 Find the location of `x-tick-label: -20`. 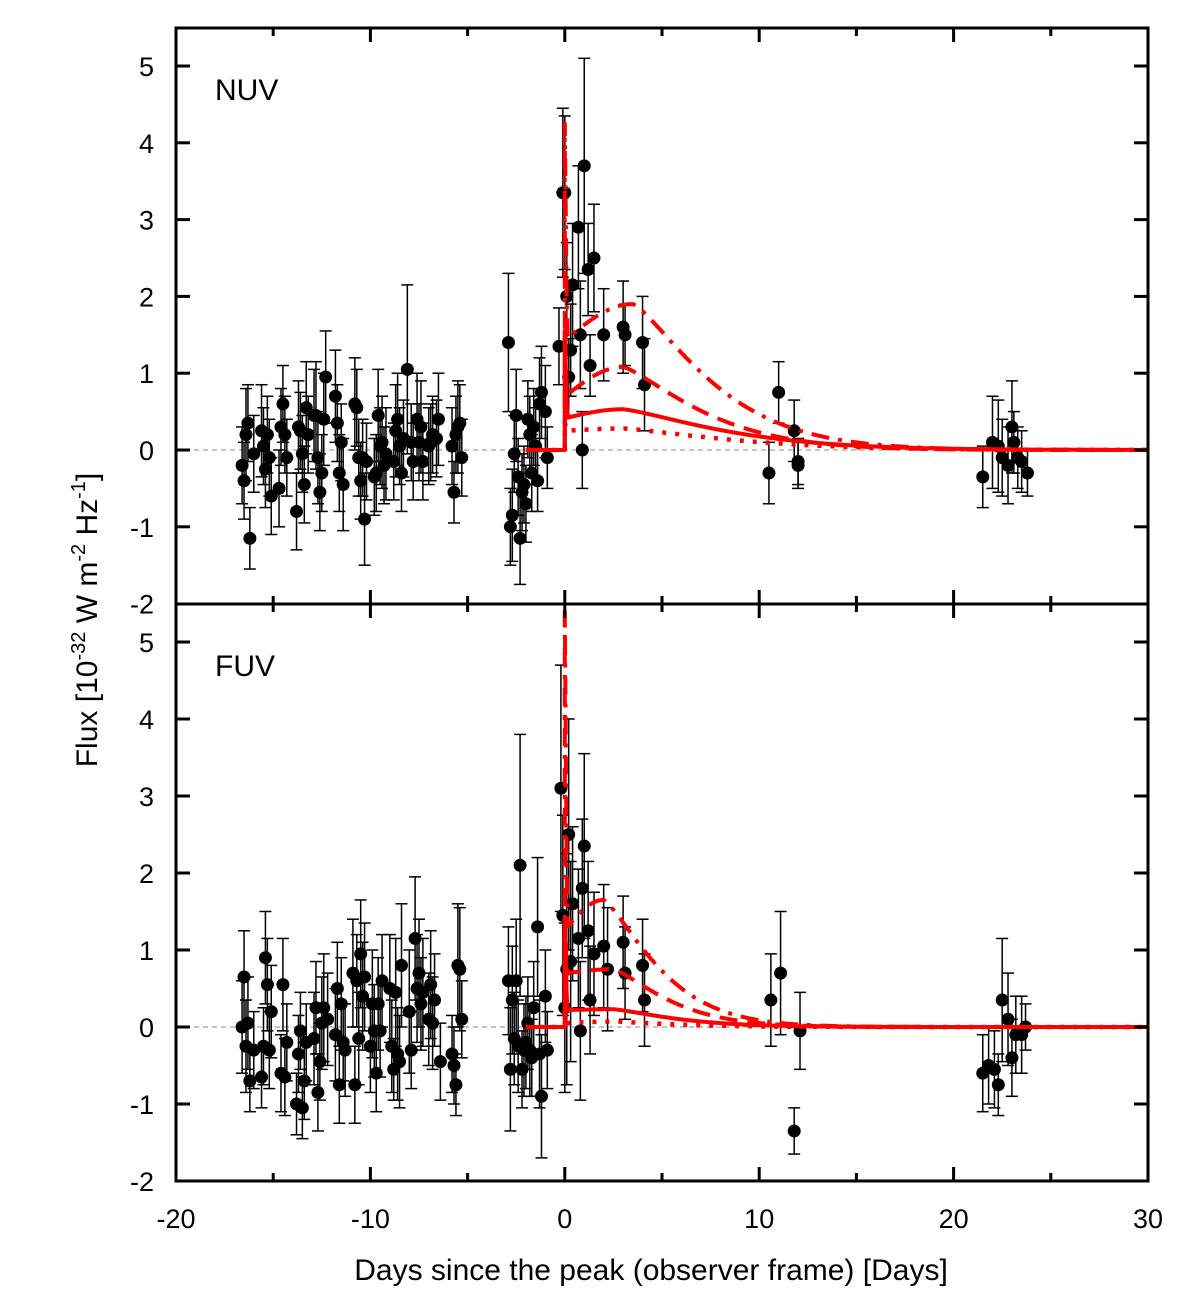

x-tick-label: -20 is located at coordinates (175, 1219).